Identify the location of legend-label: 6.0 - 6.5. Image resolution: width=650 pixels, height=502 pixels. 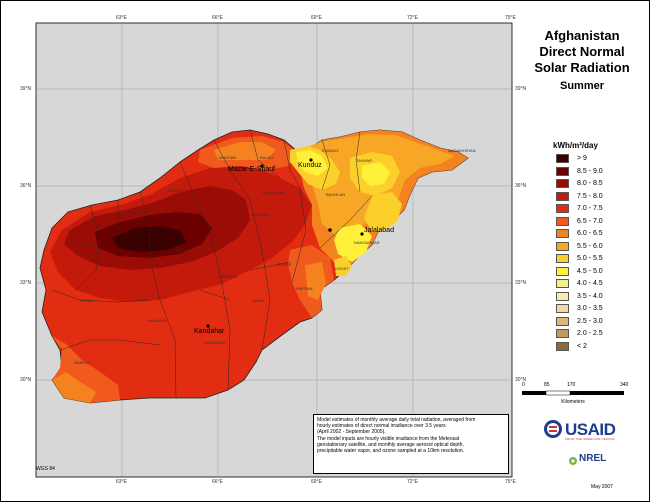
(590, 233).